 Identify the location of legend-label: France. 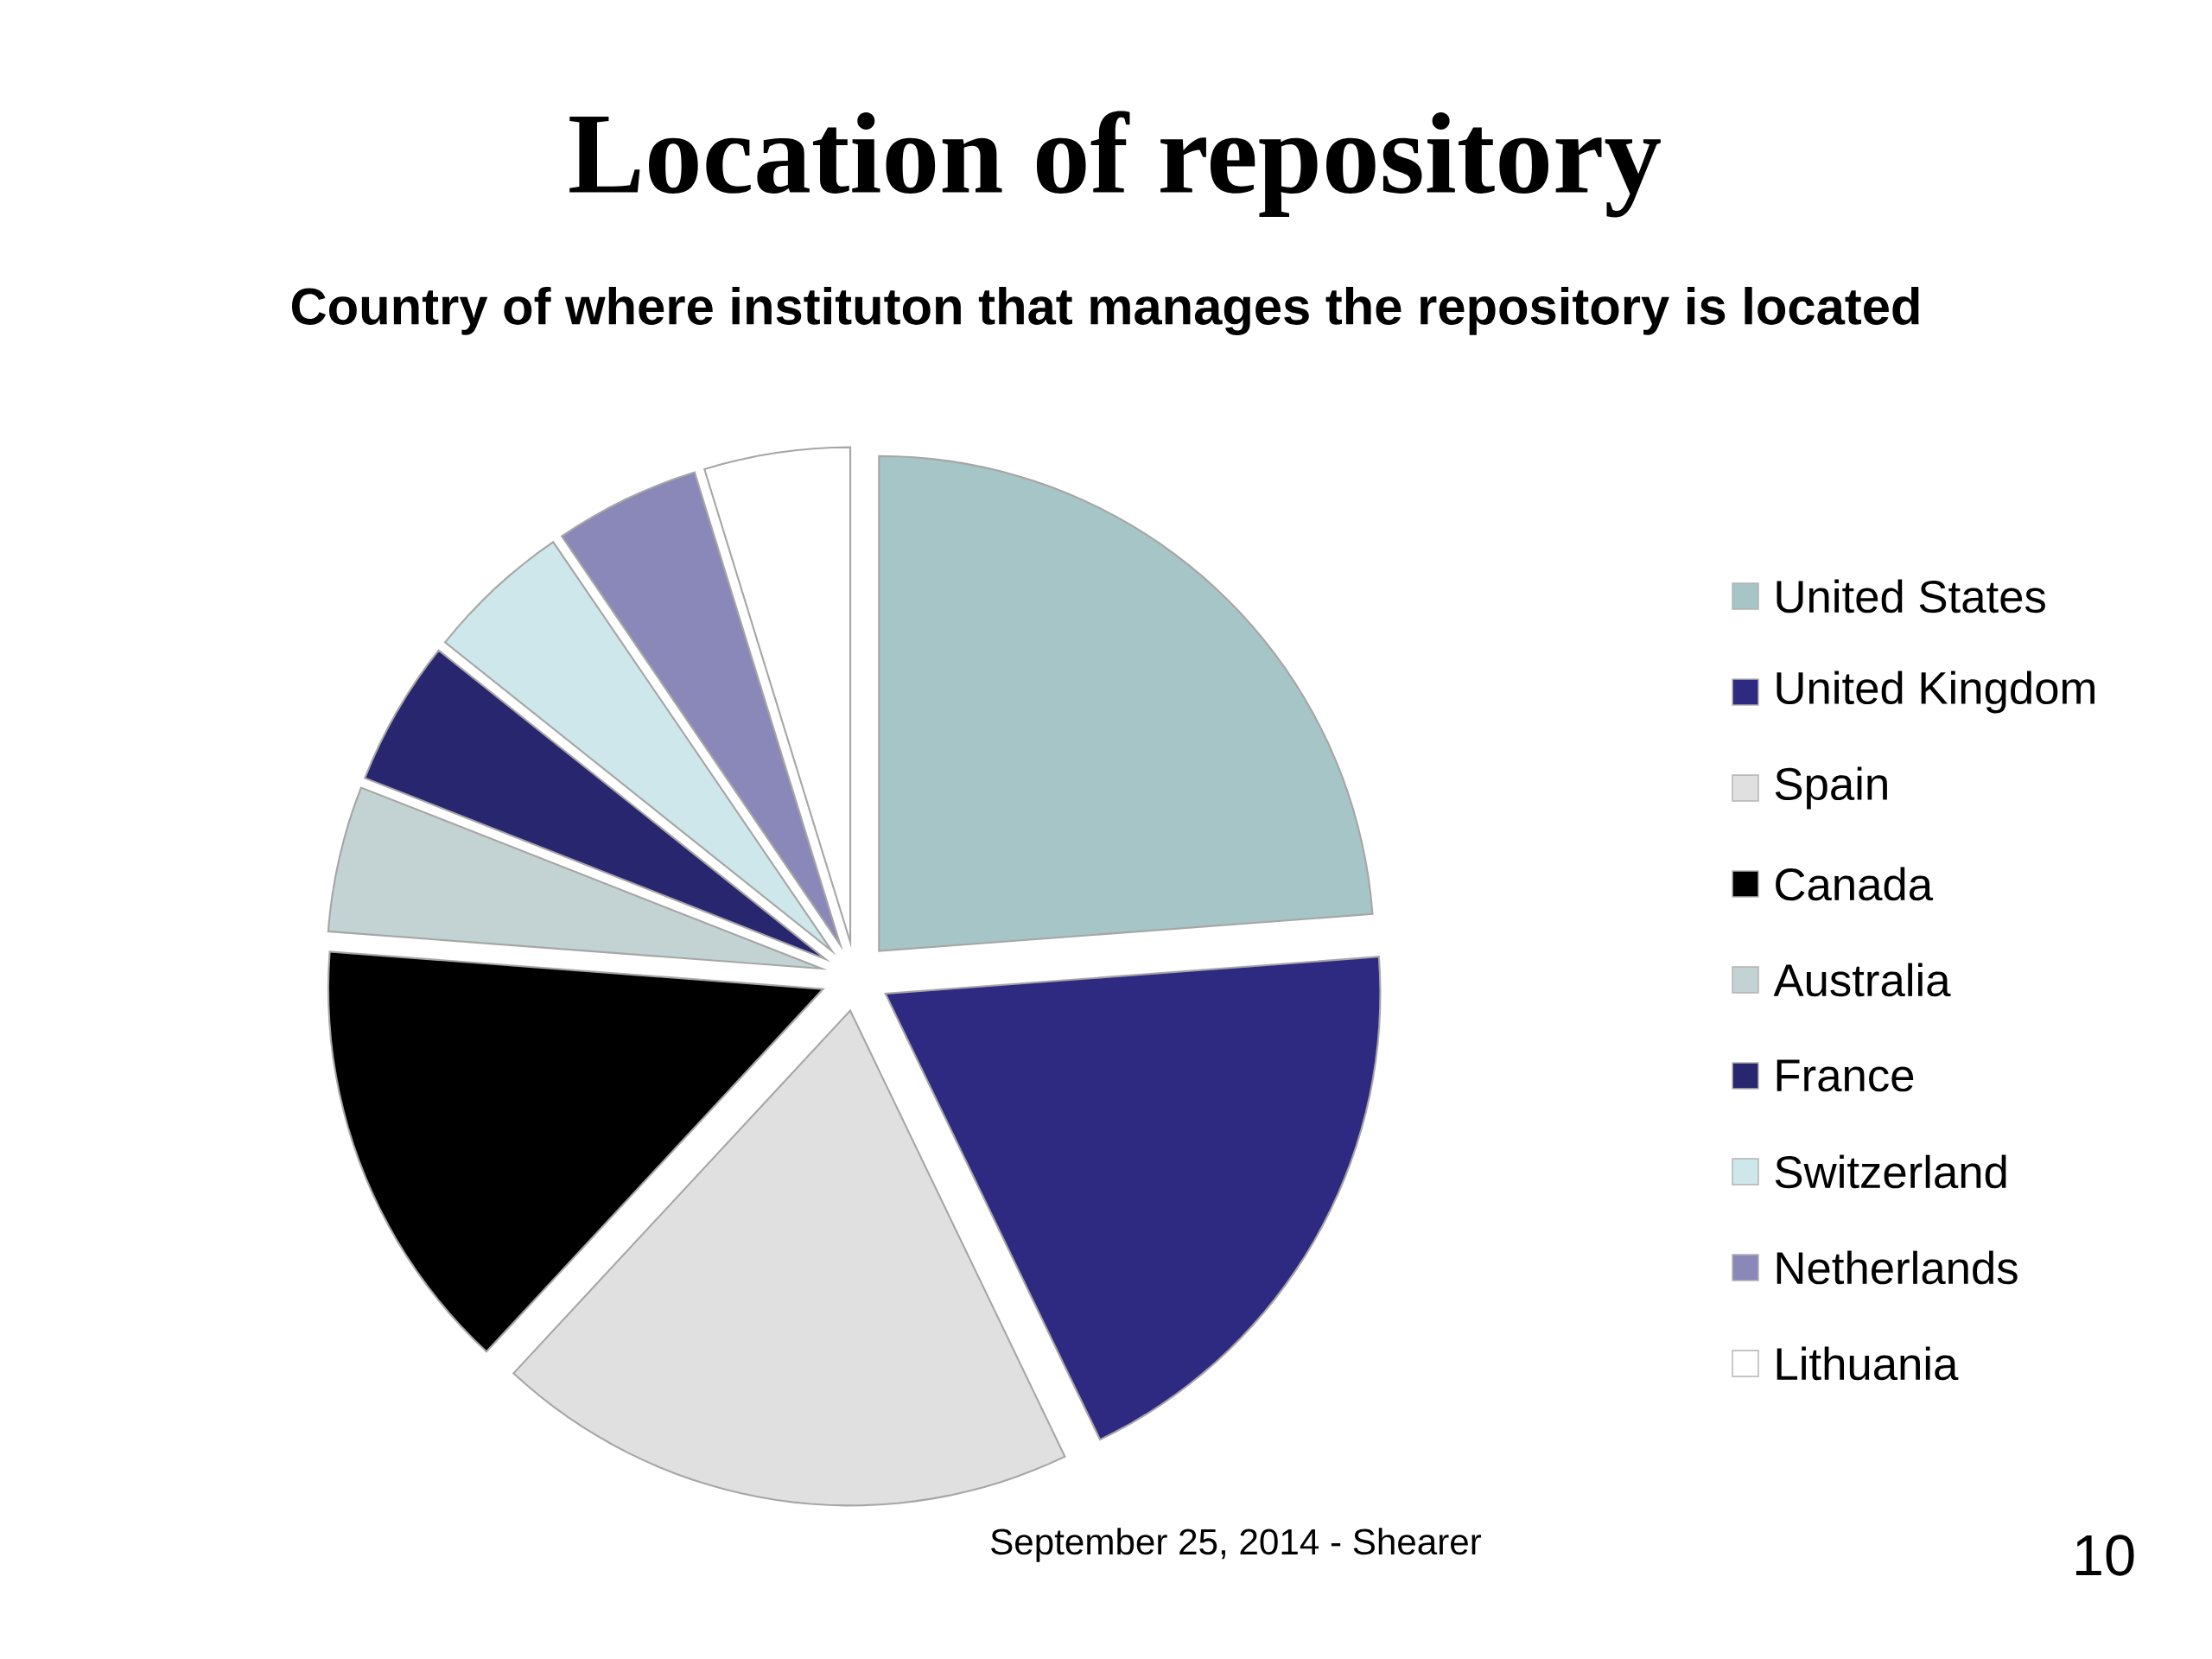
(1846, 1075).